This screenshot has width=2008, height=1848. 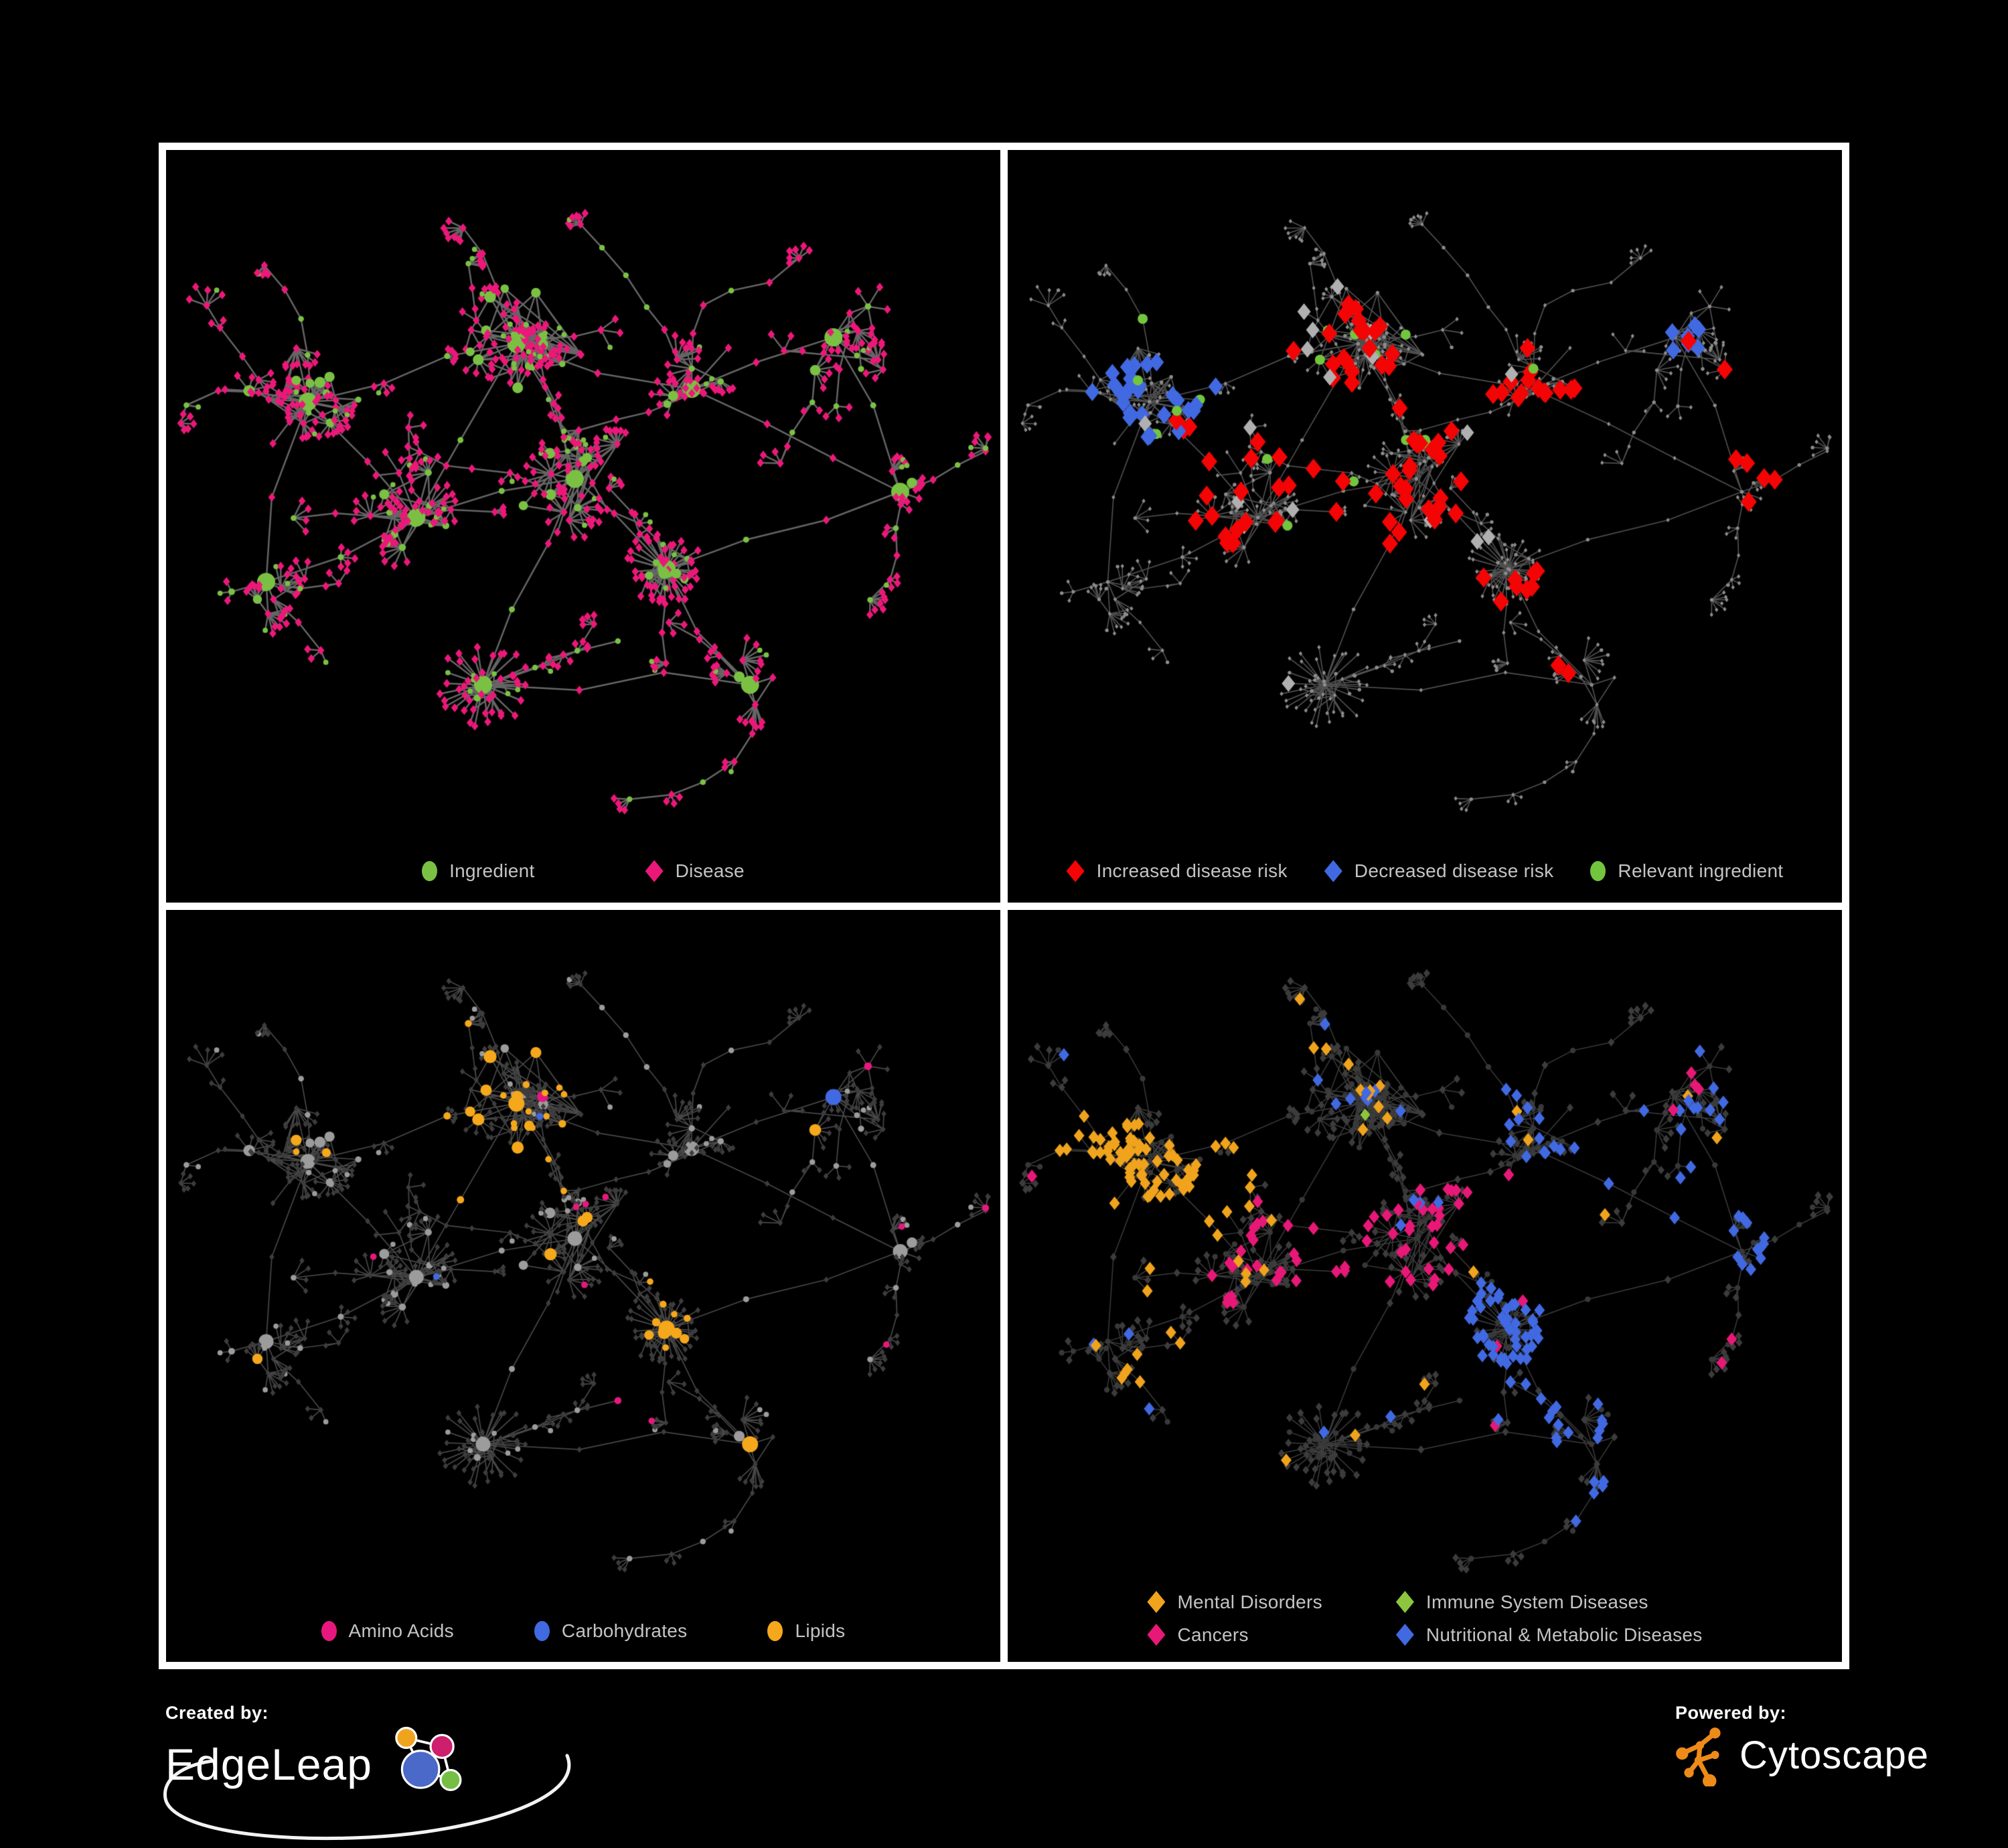 I want to click on legend-label: Carbohydrates, so click(x=624, y=1630).